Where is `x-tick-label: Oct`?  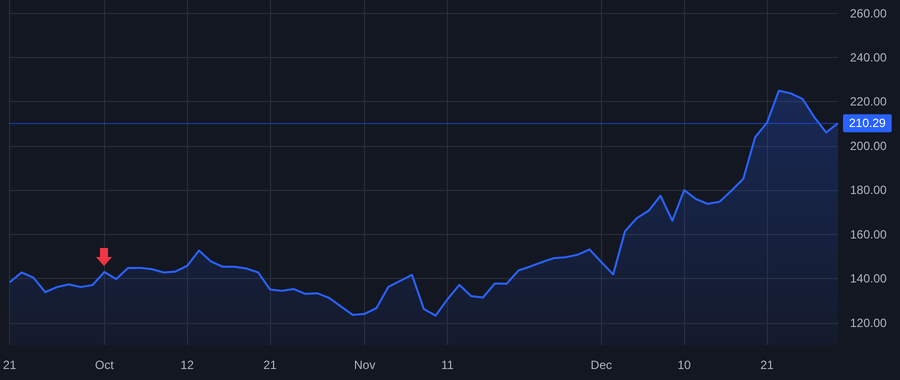 x-tick-label: Oct is located at coordinates (104, 365).